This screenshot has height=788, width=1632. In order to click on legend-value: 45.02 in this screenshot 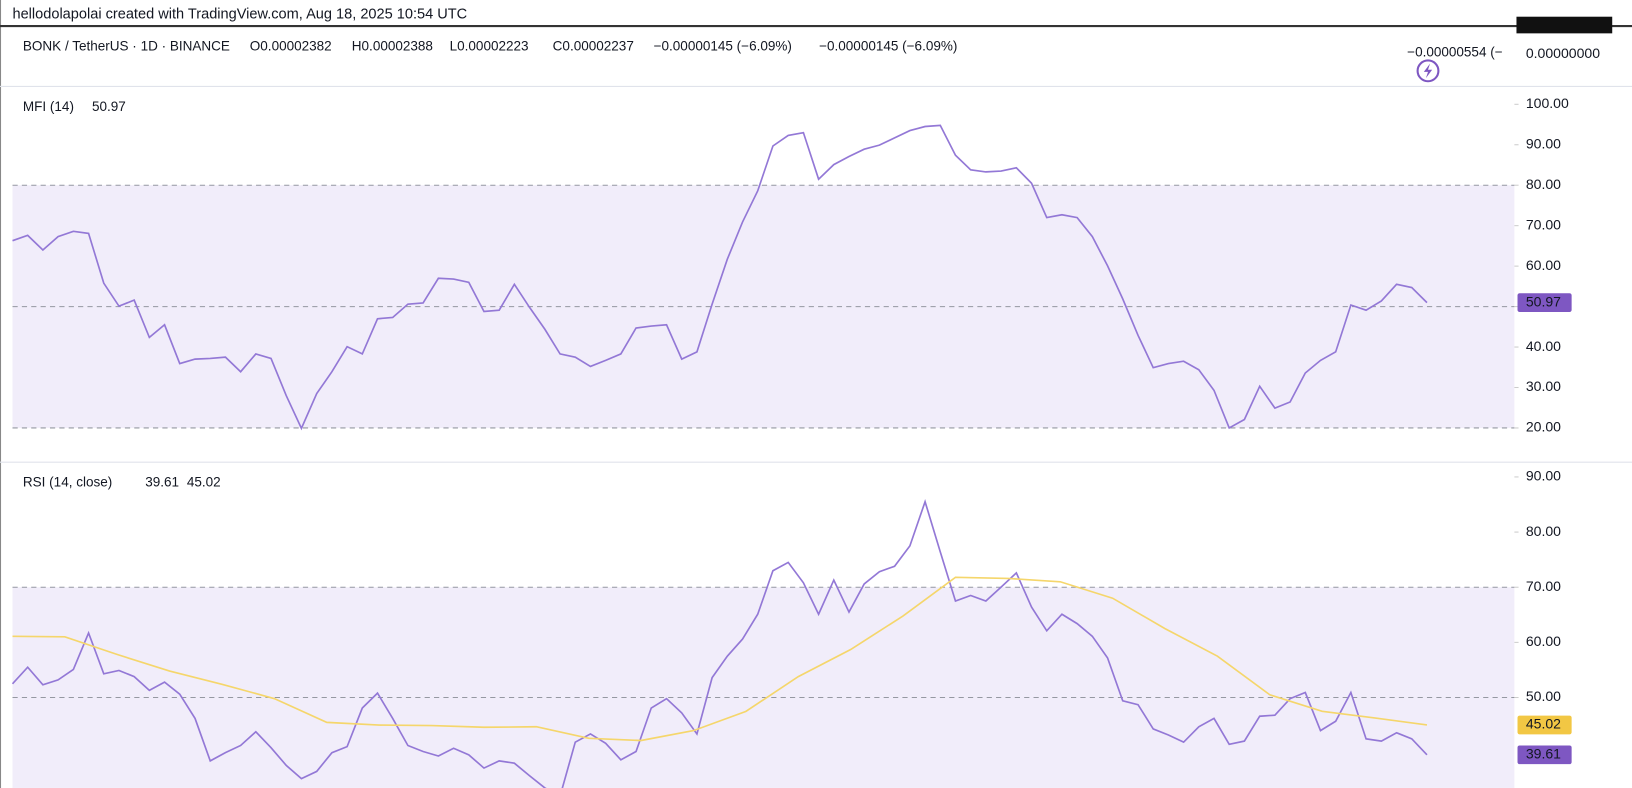, I will do `click(204, 482)`.